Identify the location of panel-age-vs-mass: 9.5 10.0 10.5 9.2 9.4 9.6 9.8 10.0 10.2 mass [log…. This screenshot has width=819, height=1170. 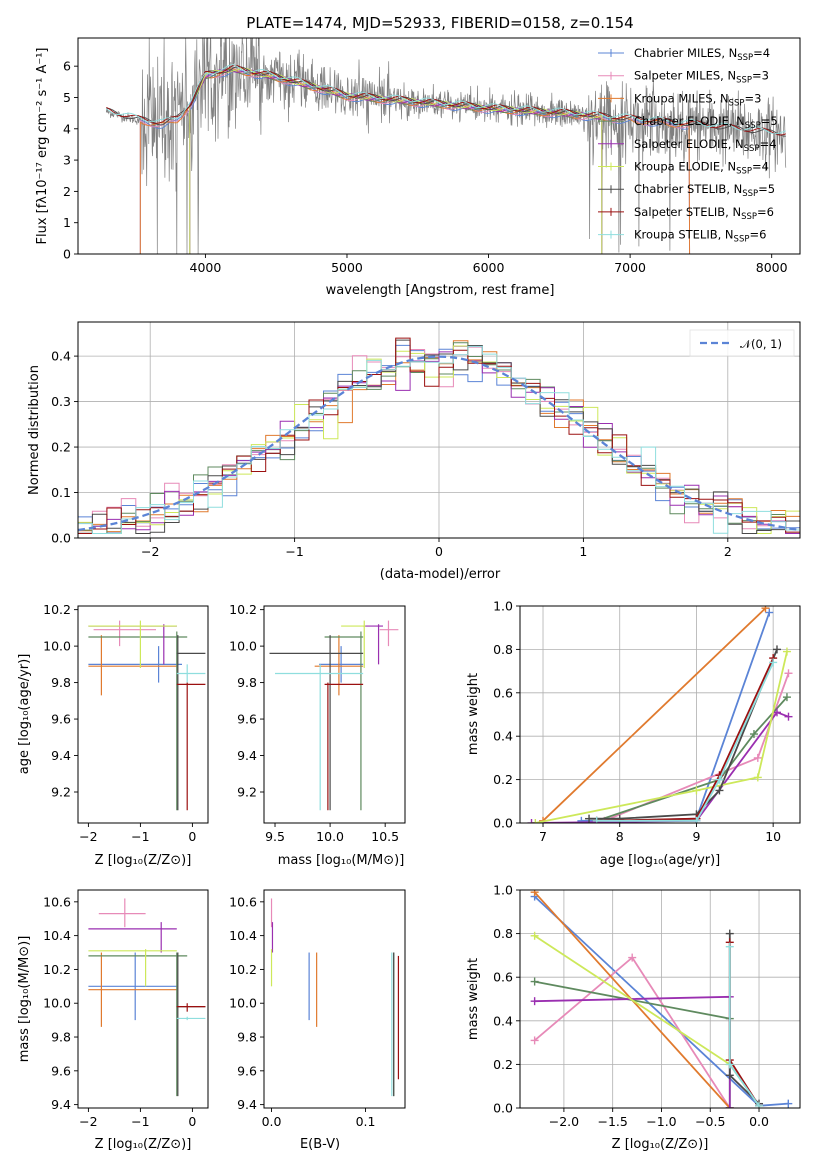
(317, 735).